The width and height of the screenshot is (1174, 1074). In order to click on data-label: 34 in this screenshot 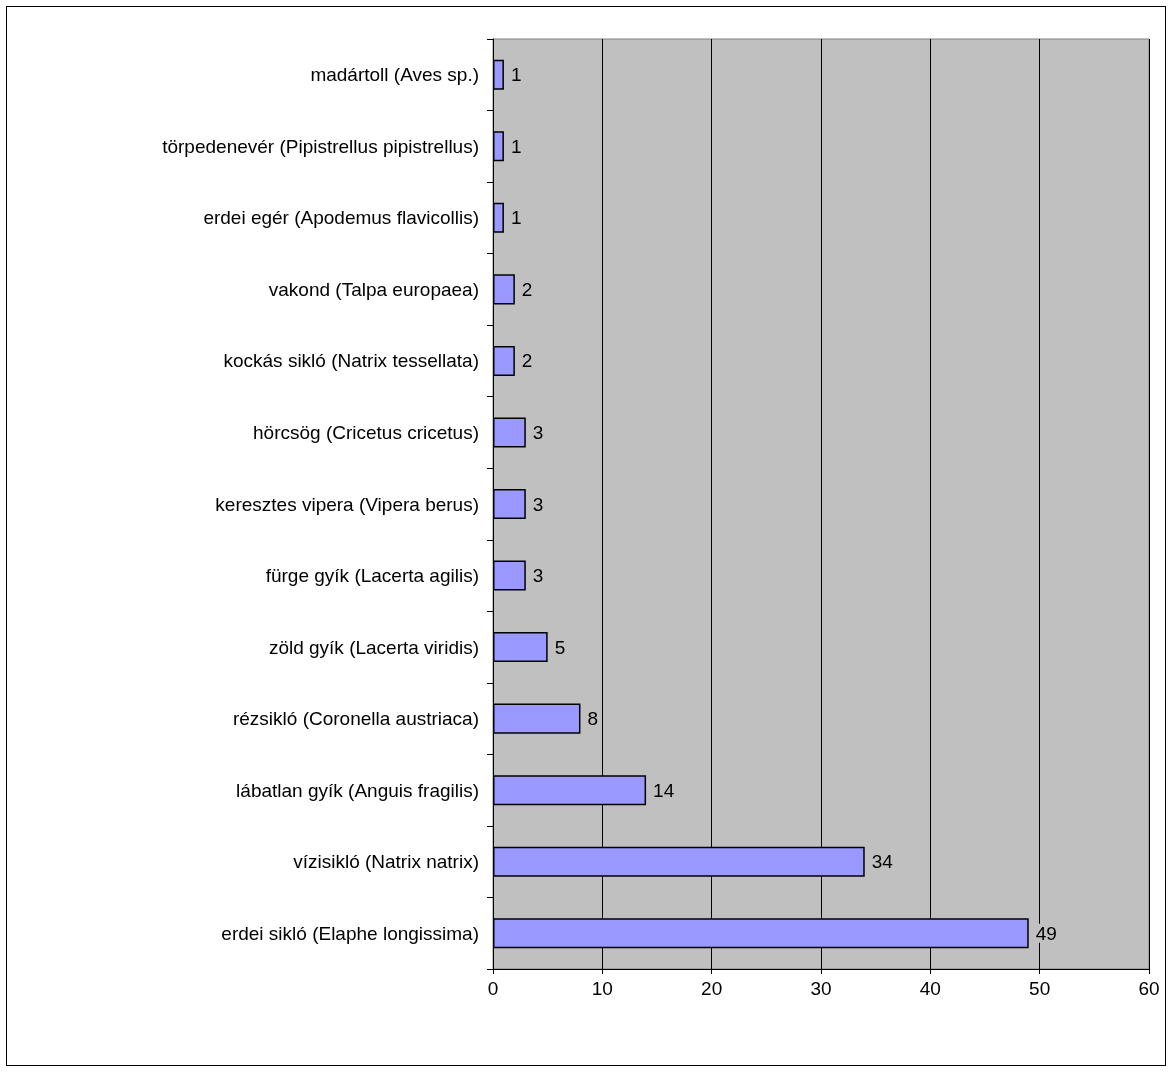, I will do `click(882, 862)`.